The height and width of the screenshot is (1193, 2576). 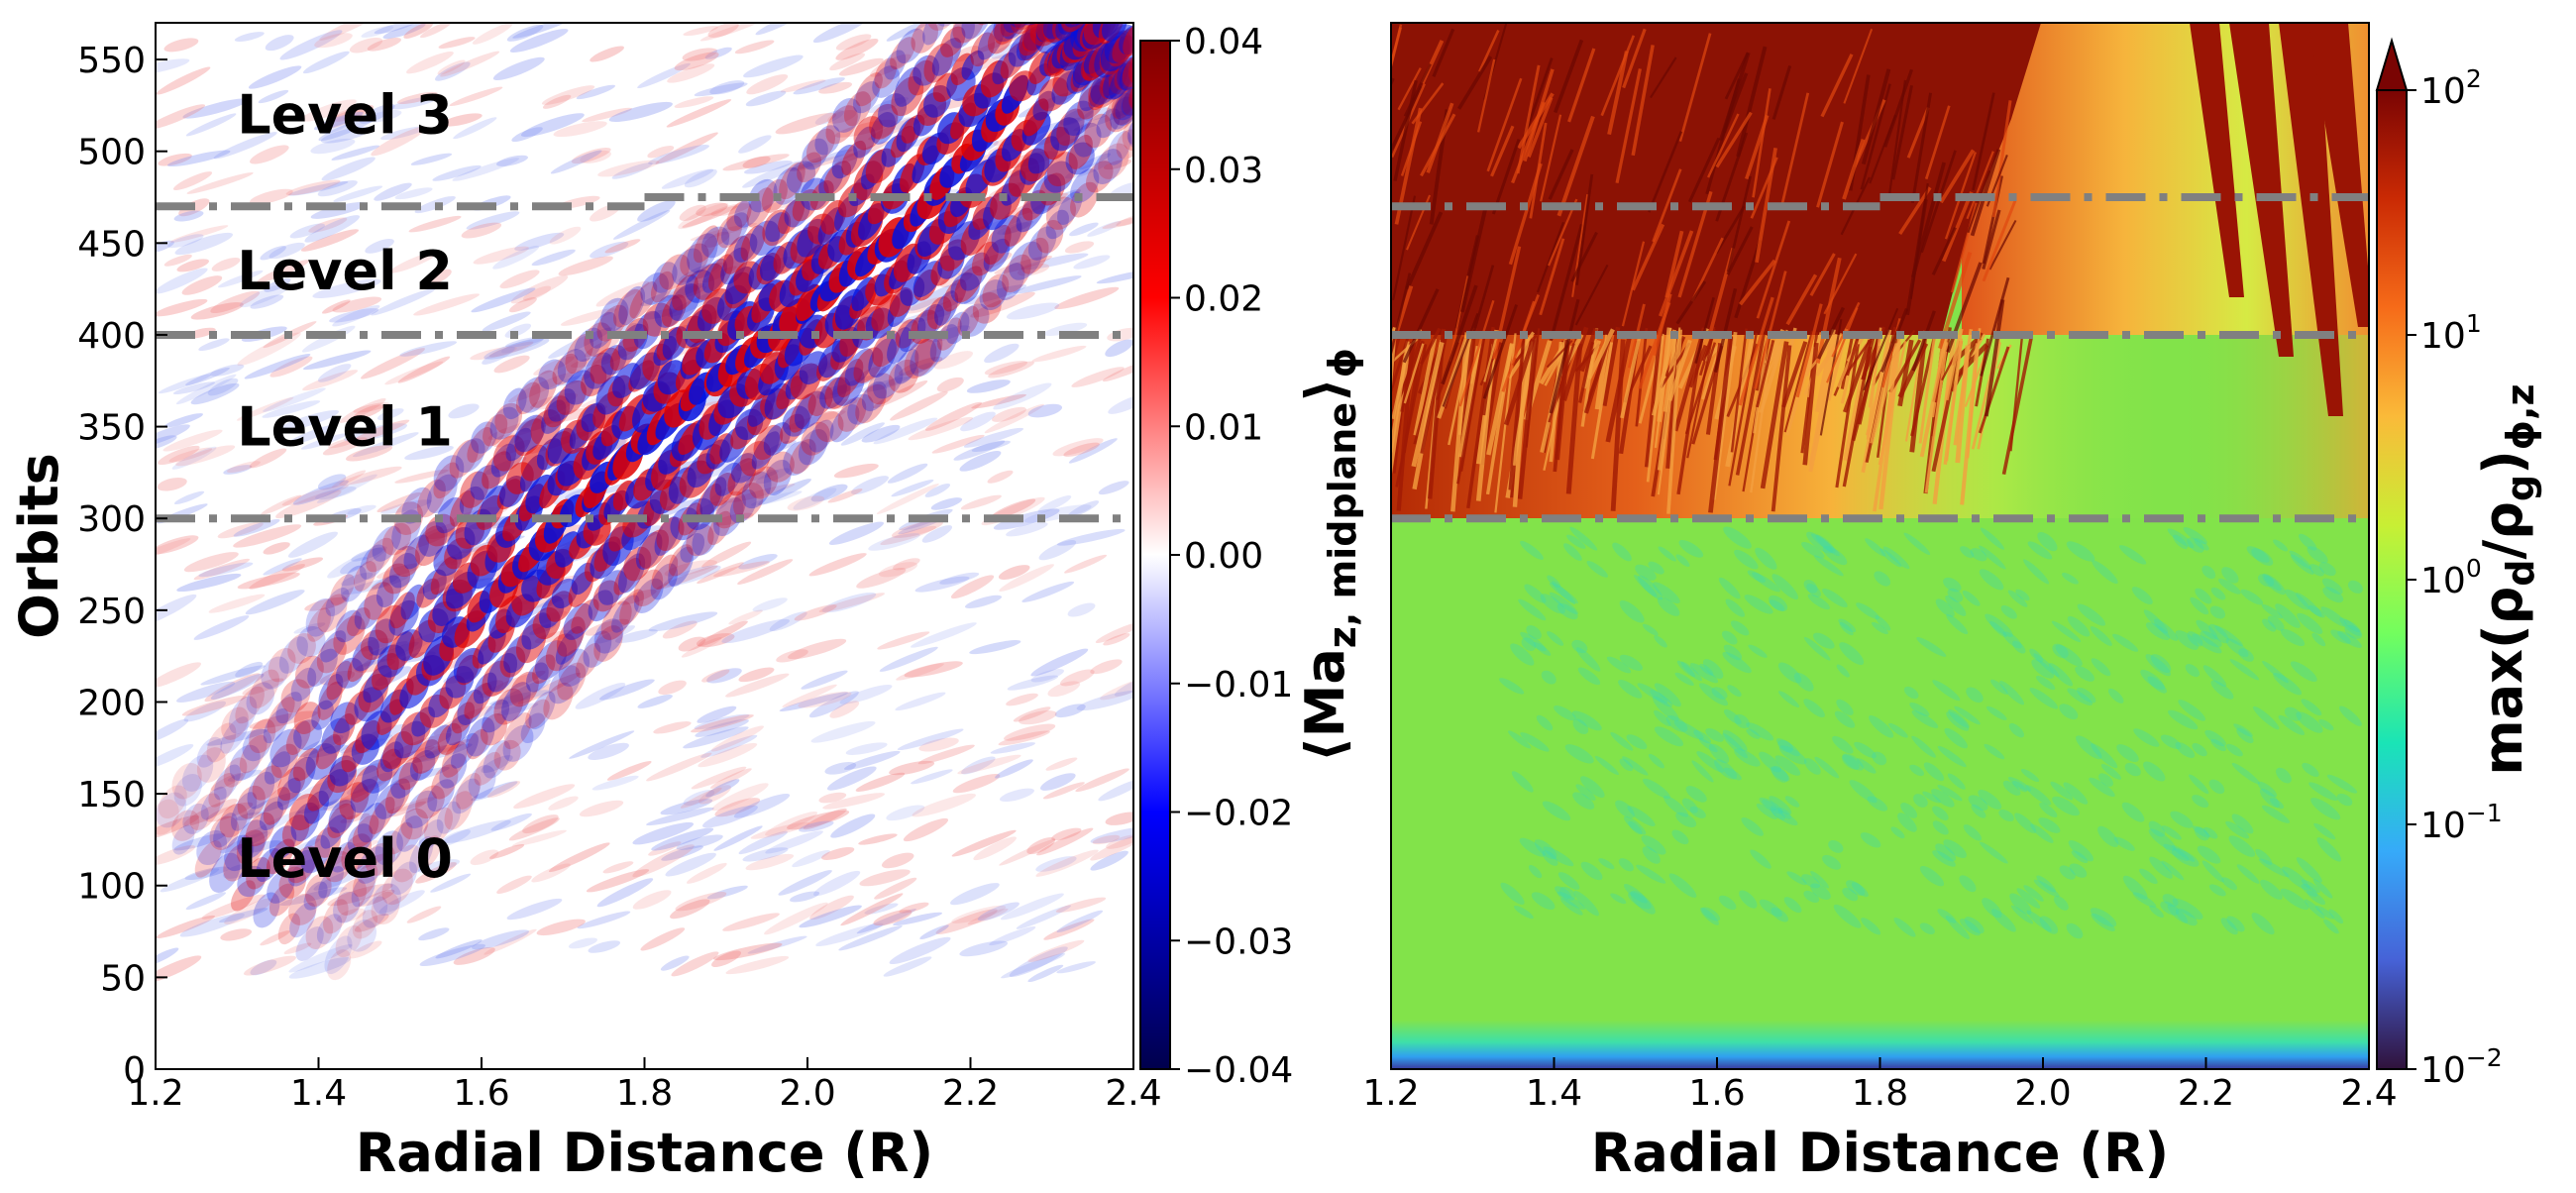 What do you see at coordinates (1238, 1070) in the screenshot?
I see `tick-base: −0.04` at bounding box center [1238, 1070].